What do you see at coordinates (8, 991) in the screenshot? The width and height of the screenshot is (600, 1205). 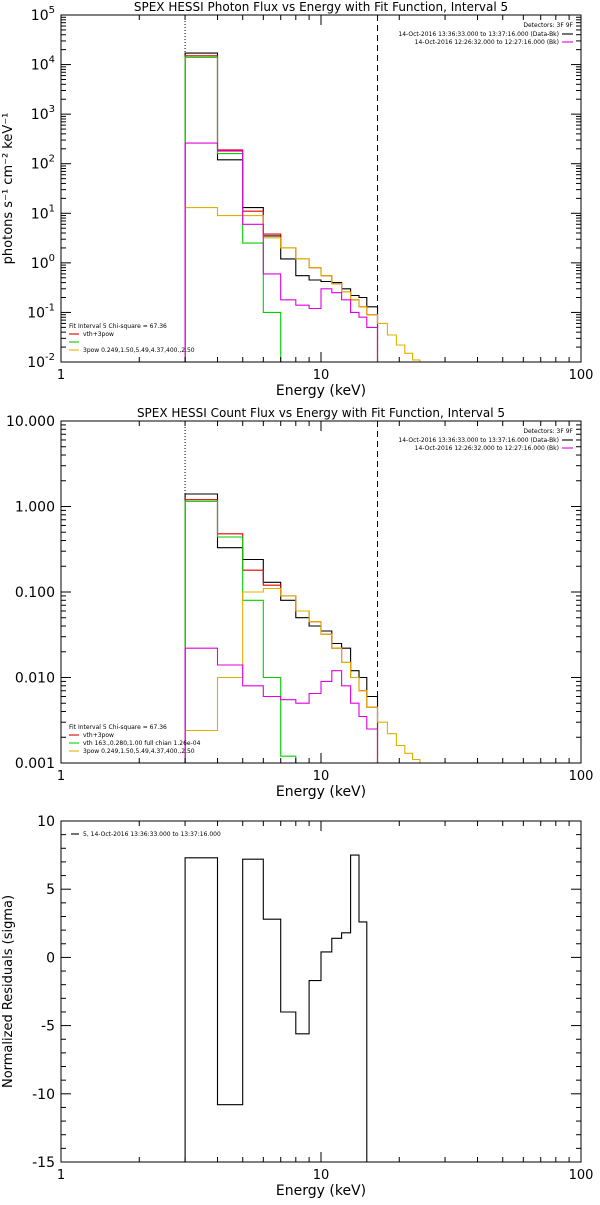 I see `y-axis-label: Normalized Residuals (sigma)` at bounding box center [8, 991].